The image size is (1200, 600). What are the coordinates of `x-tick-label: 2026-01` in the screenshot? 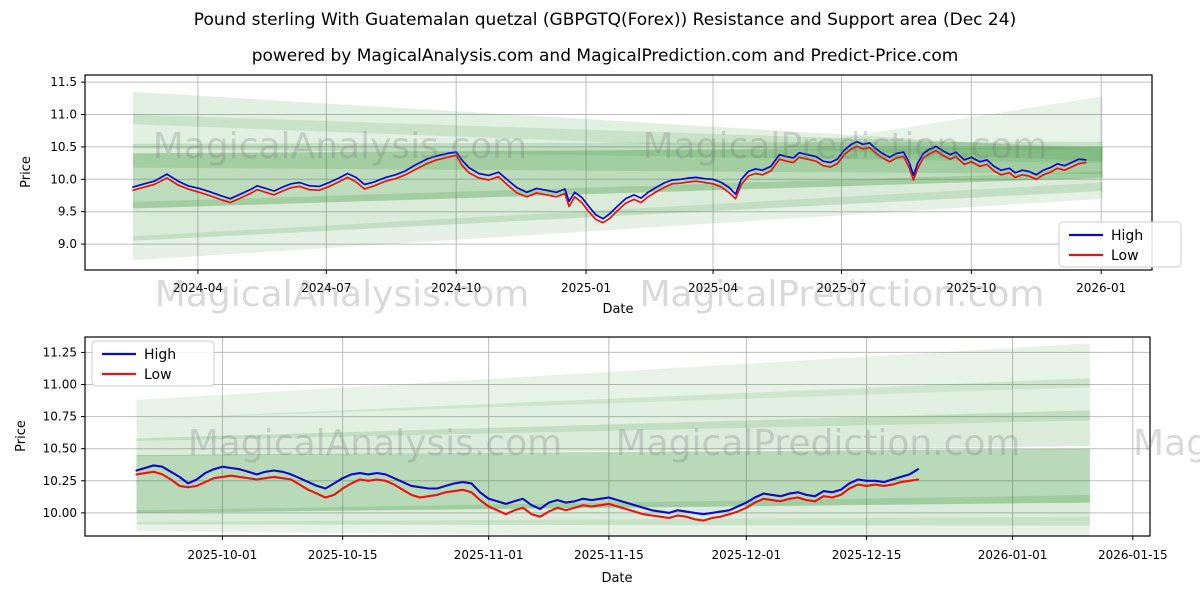 It's located at (1101, 288).